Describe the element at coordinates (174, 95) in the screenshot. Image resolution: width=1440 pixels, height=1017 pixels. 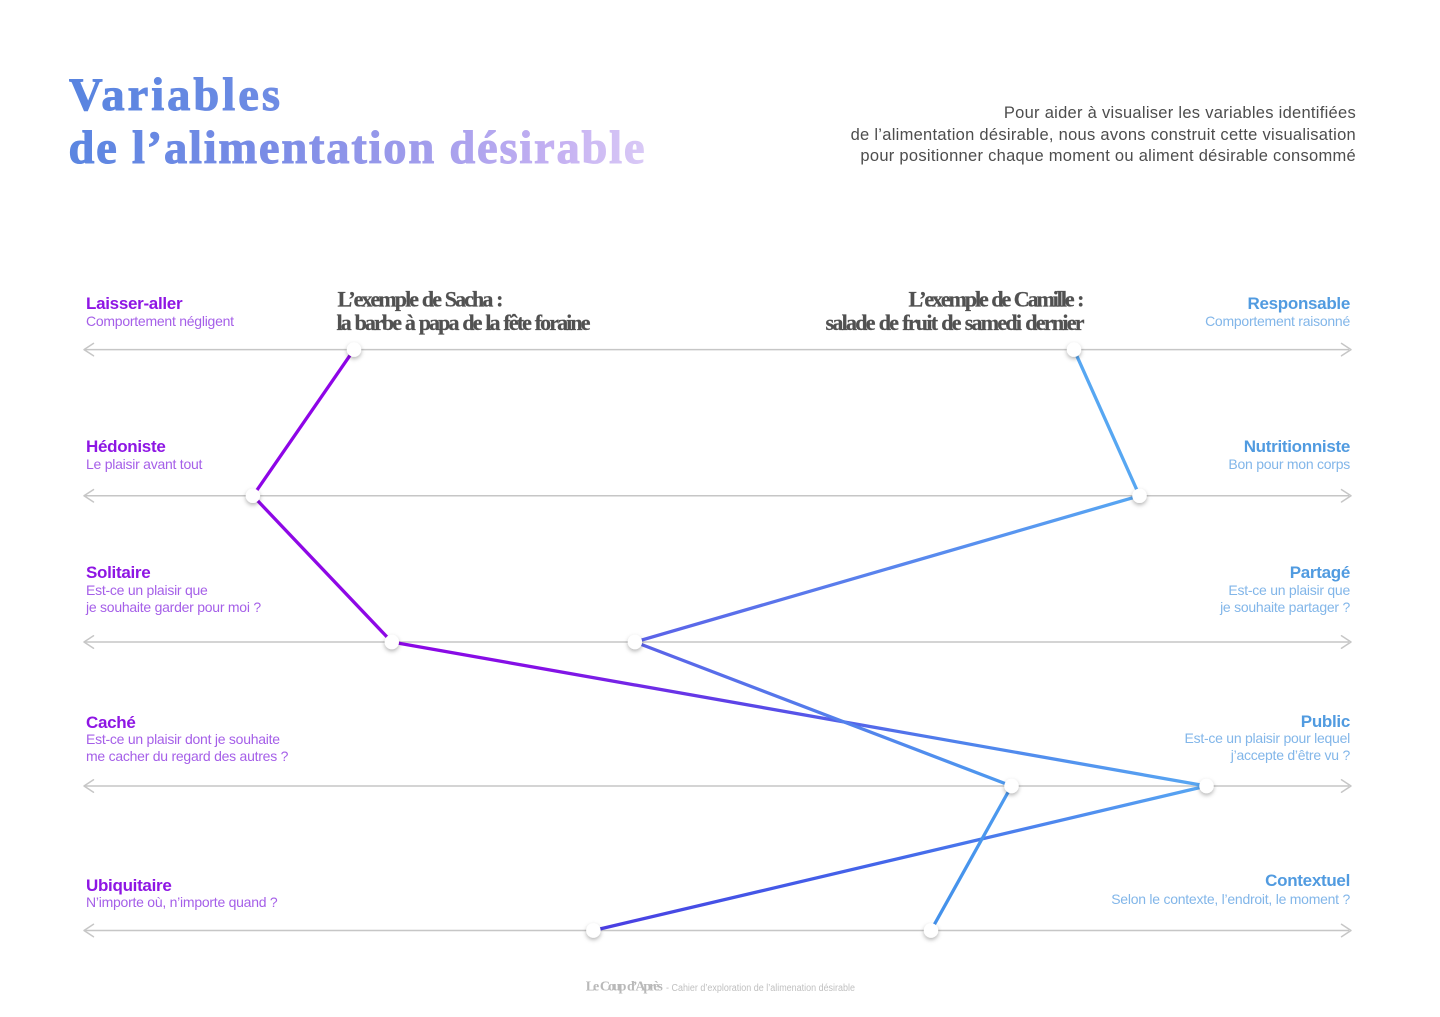
I see `svg-text: Variables` at that location.